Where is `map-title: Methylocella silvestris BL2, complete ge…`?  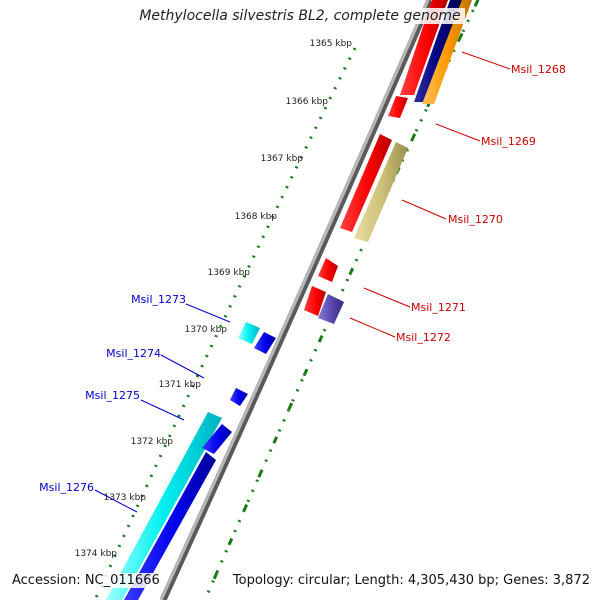 map-title: Methylocella silvestris BL2, complete ge… is located at coordinates (300, 16).